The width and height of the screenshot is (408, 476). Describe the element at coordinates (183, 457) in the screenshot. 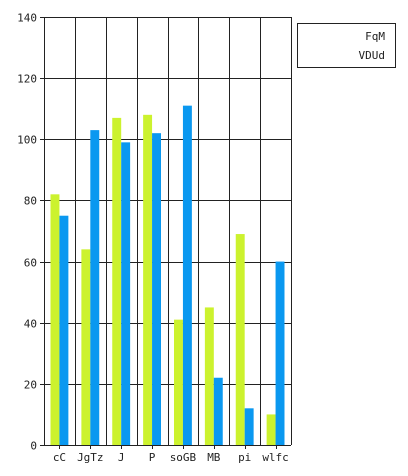

I see `x-tick-label: soGB` at that location.